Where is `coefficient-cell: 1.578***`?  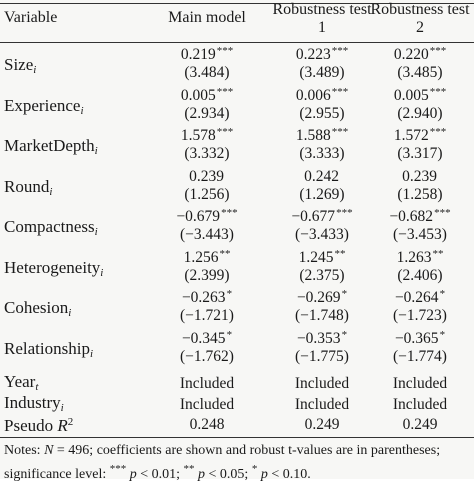
coefficient-cell: 1.578*** is located at coordinates (207, 135).